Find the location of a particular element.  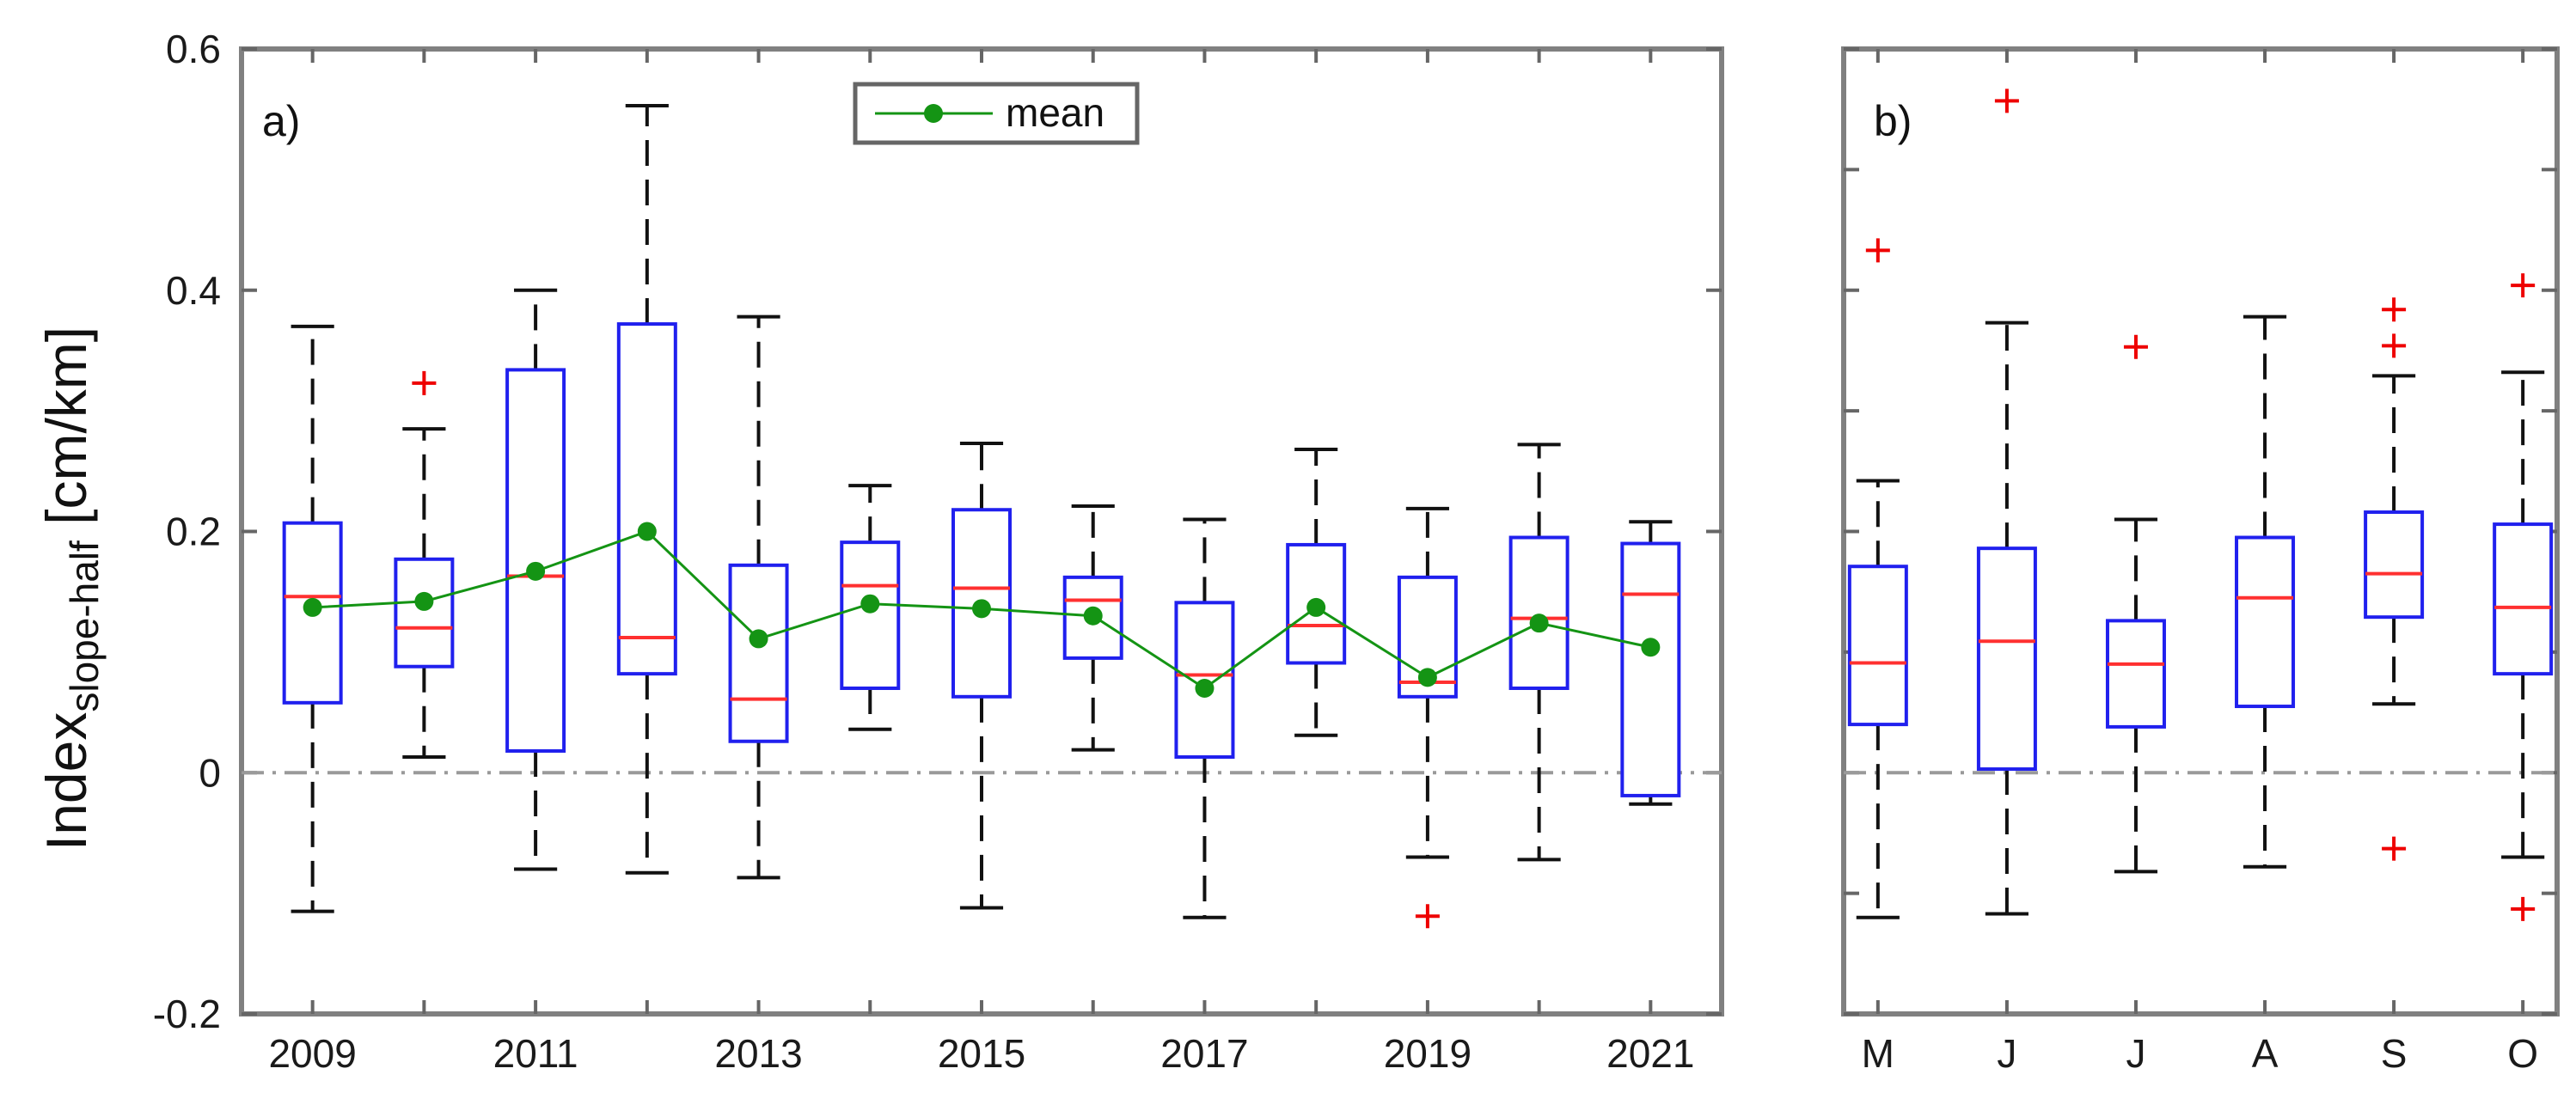

legend-mean-label: mean is located at coordinates (1055, 112).